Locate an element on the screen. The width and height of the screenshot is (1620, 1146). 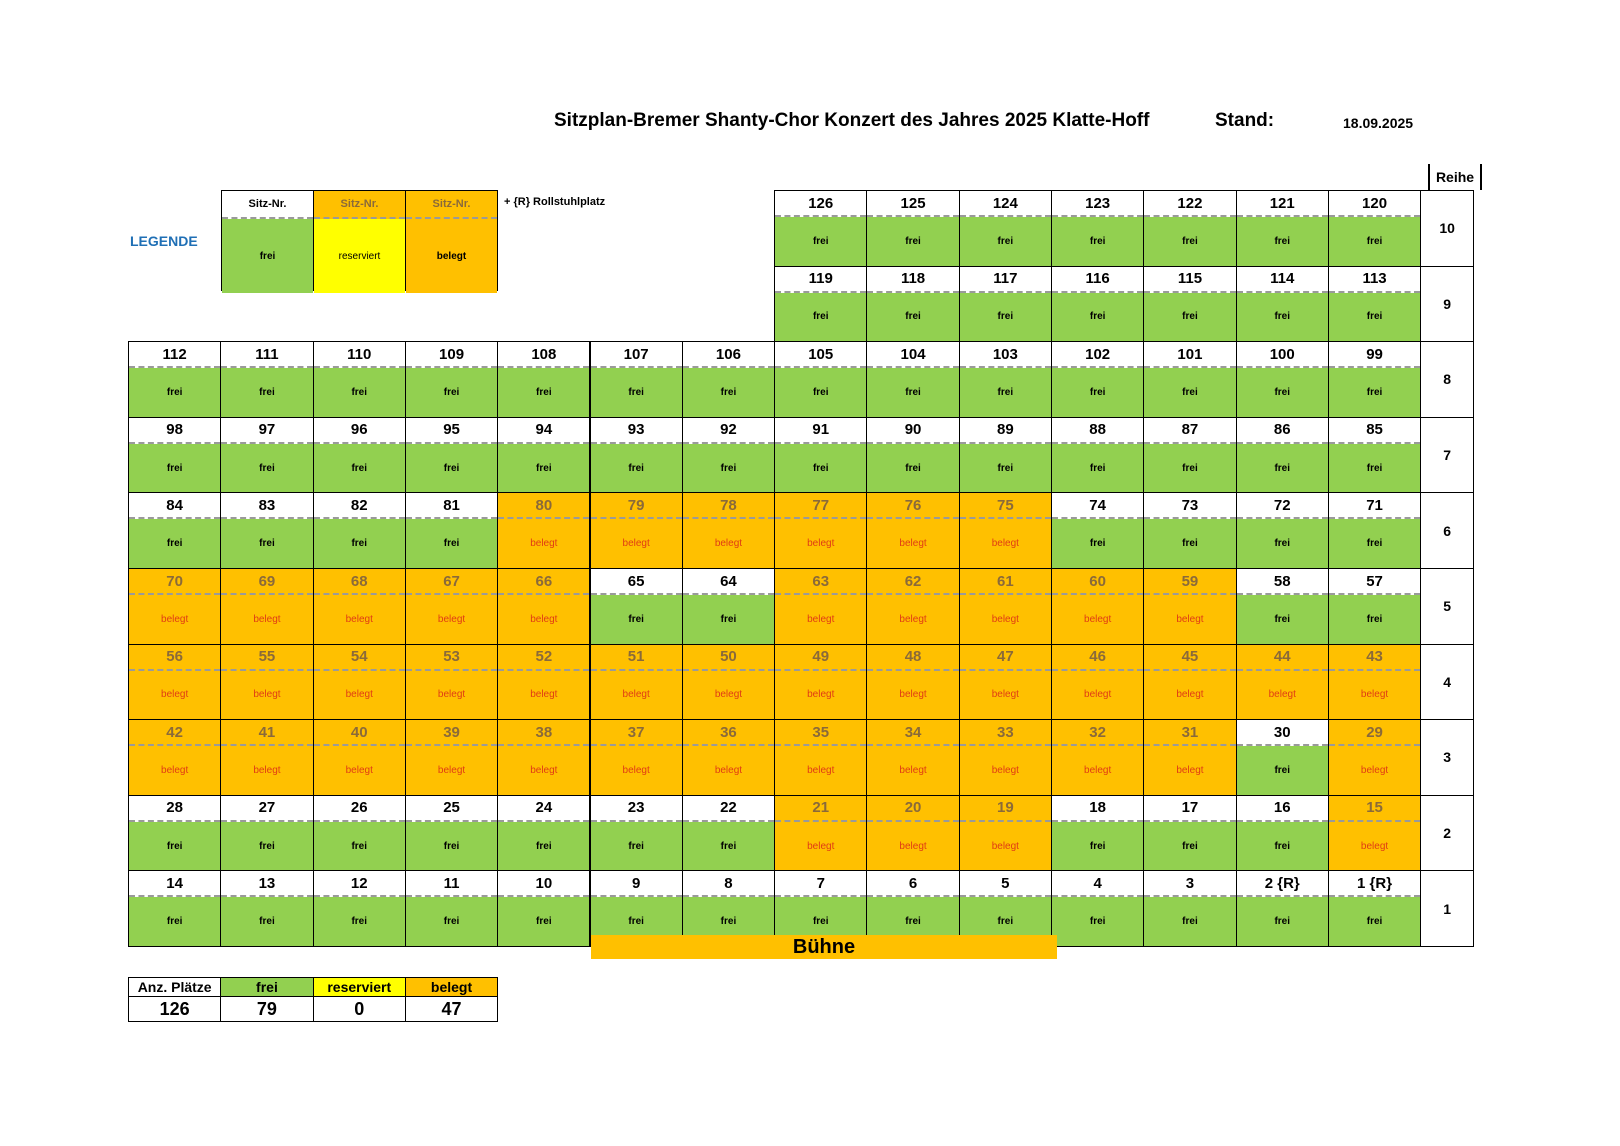
seat: 64 frei is located at coordinates (728, 606).